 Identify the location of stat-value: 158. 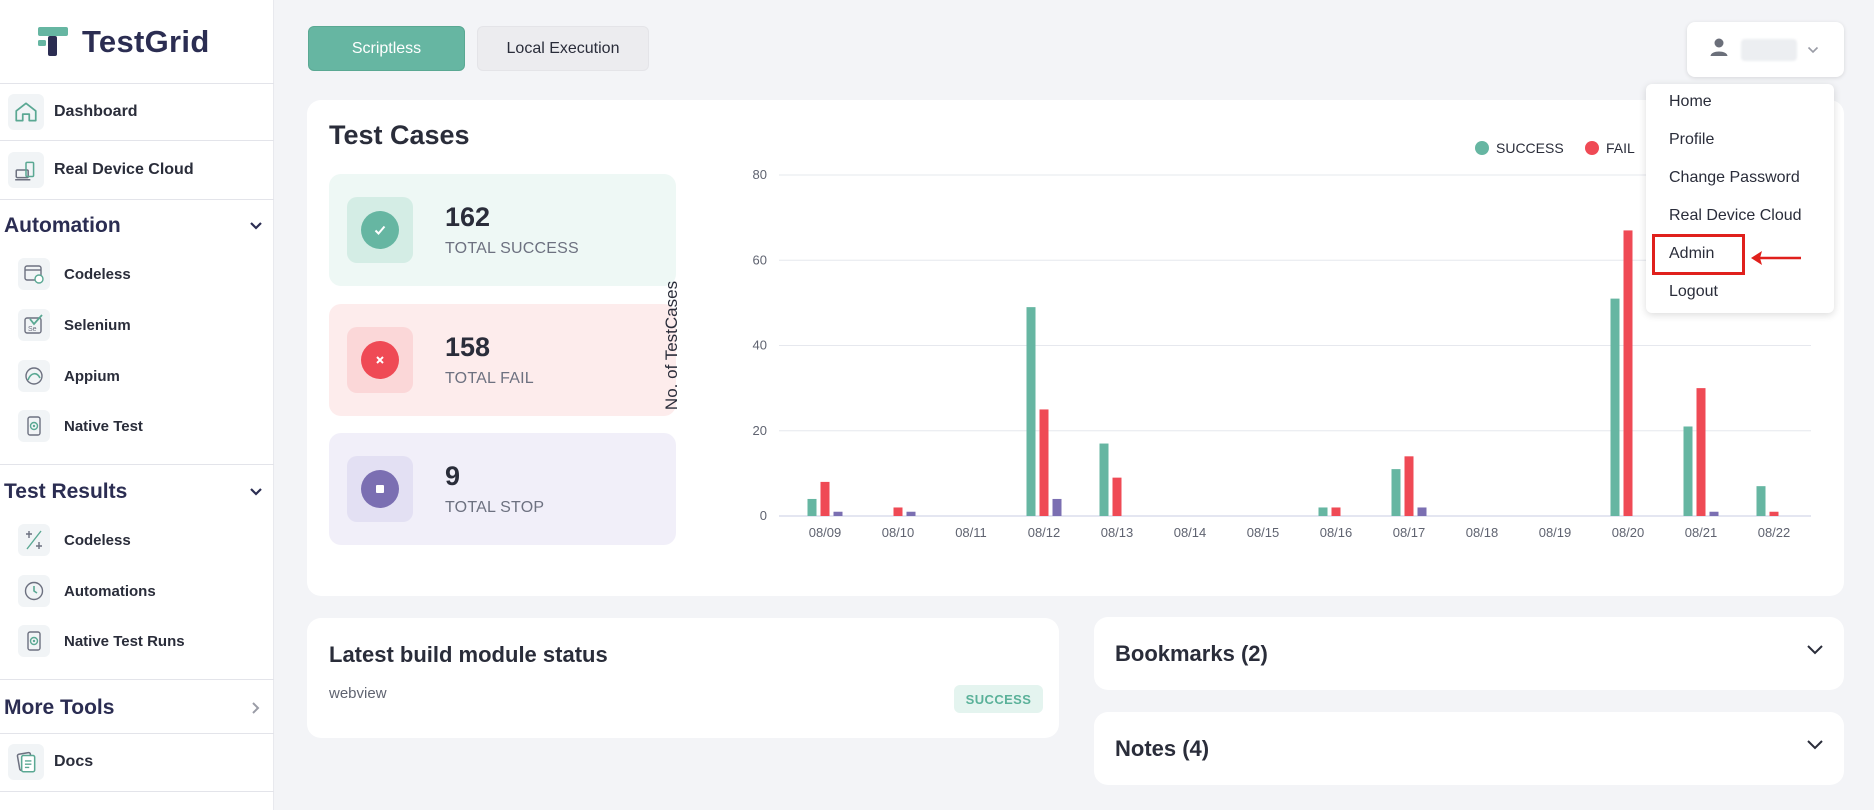
(468, 347).